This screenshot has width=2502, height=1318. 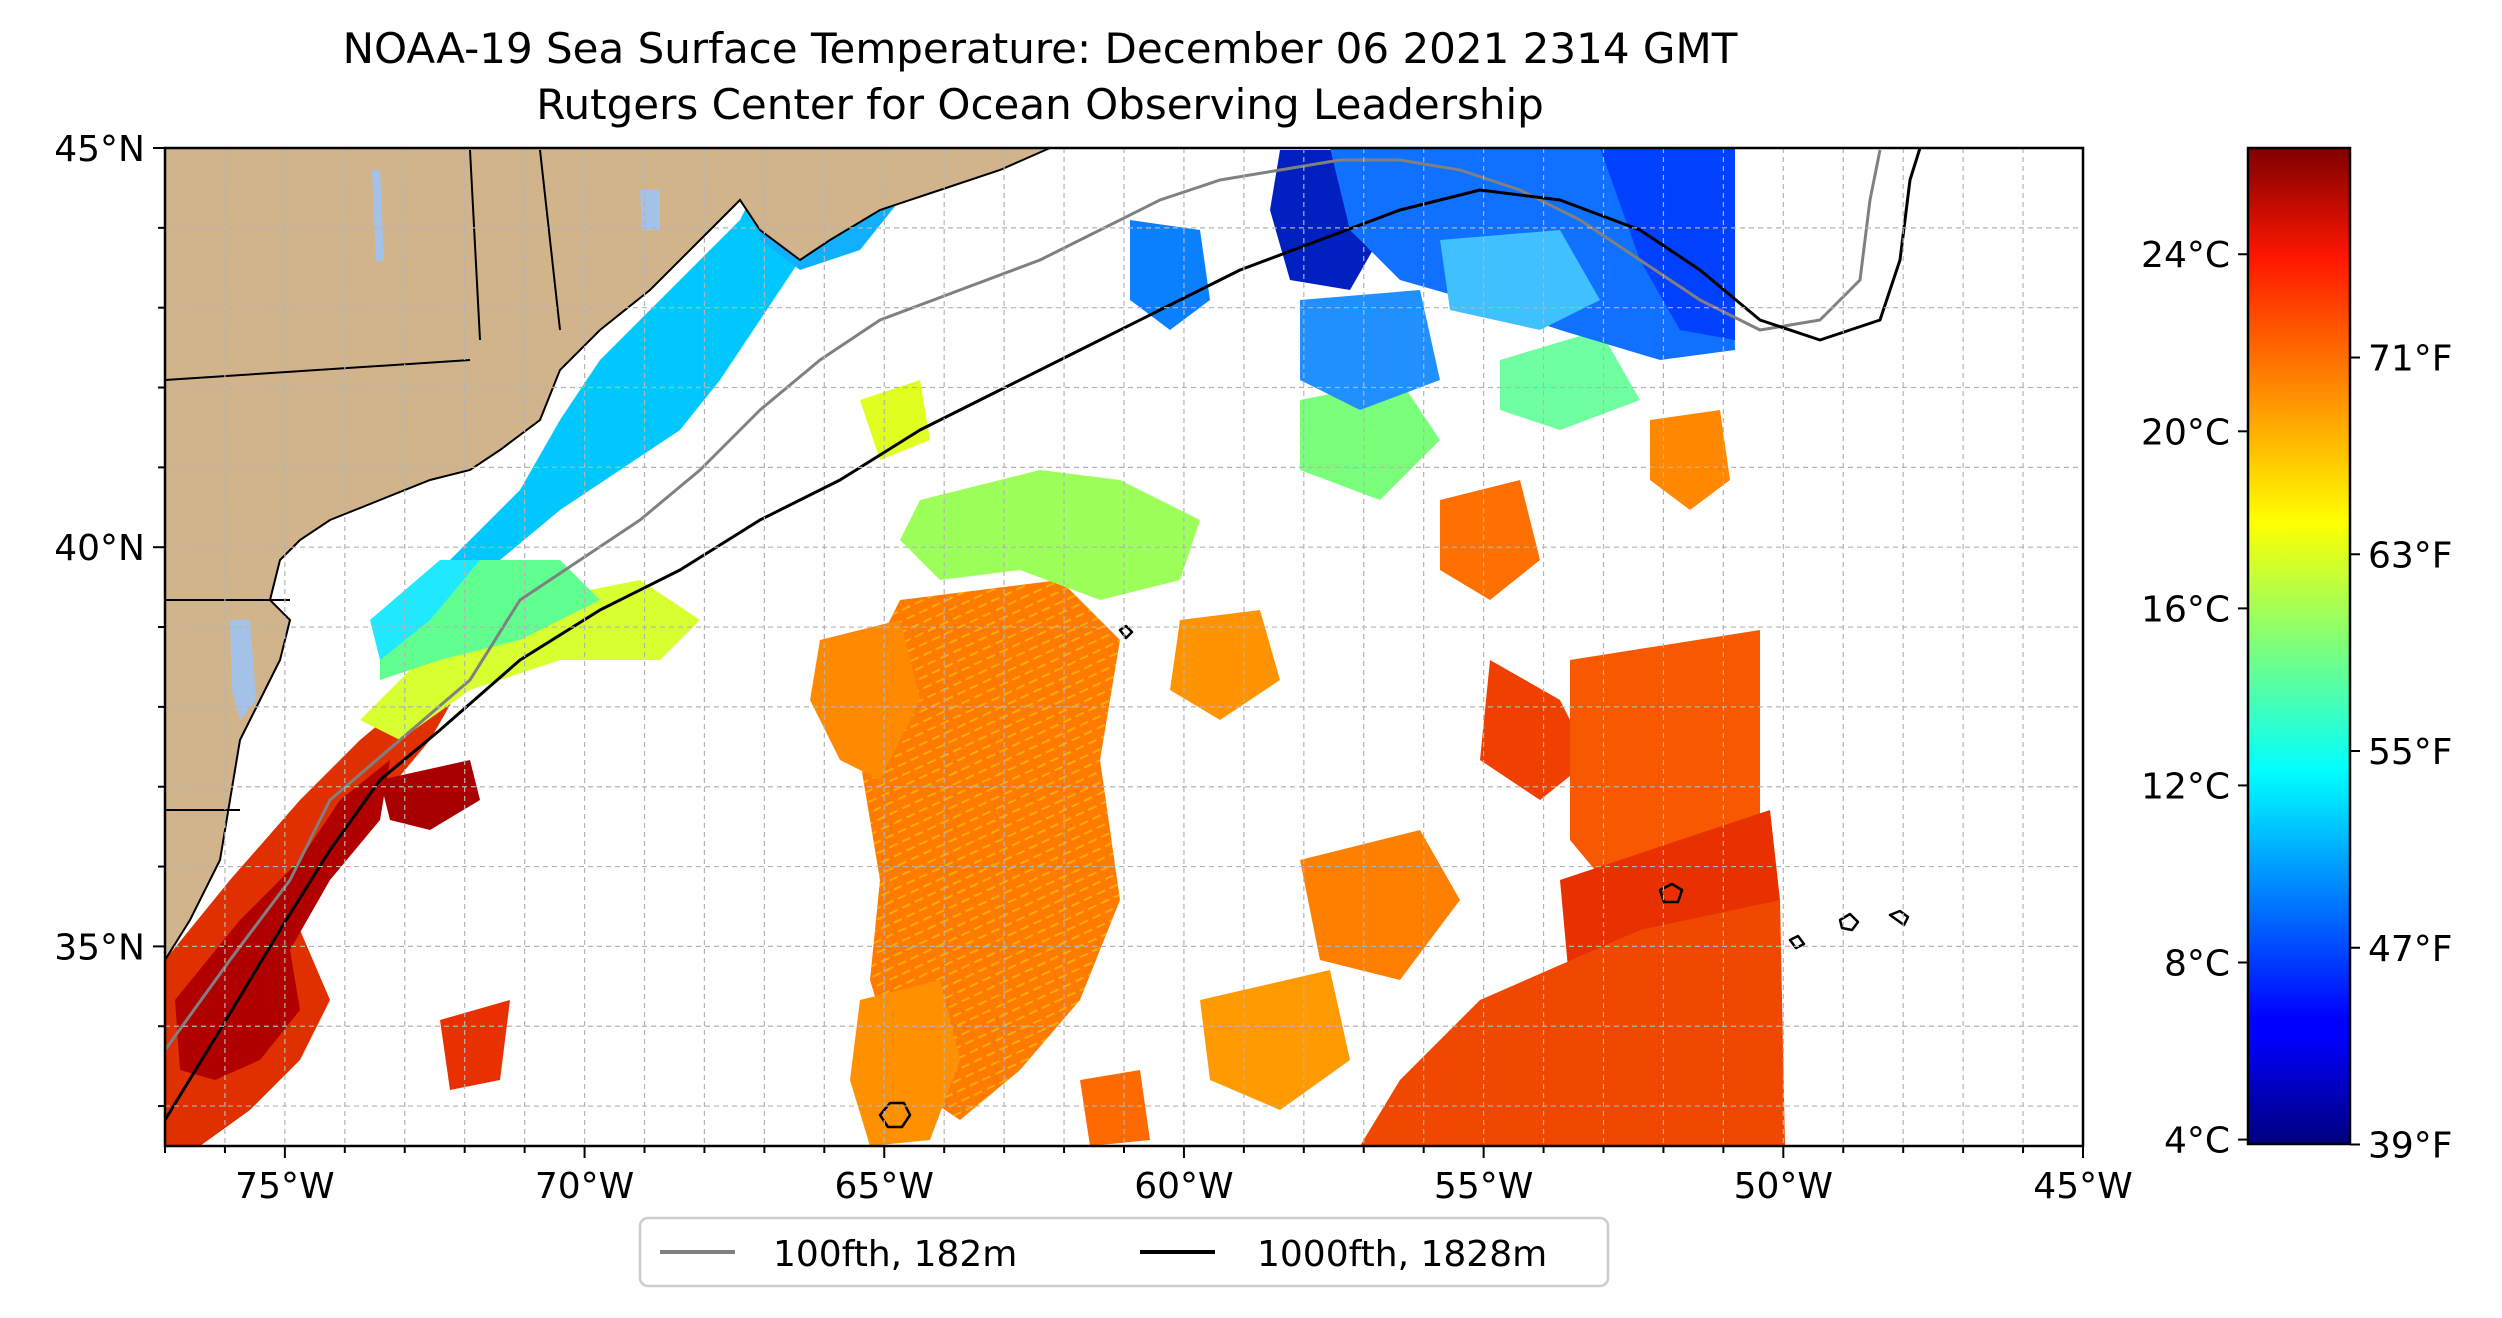 I want to click on legend-label-1000fth: 1000fth, 1828m, so click(x=1402, y=1254).